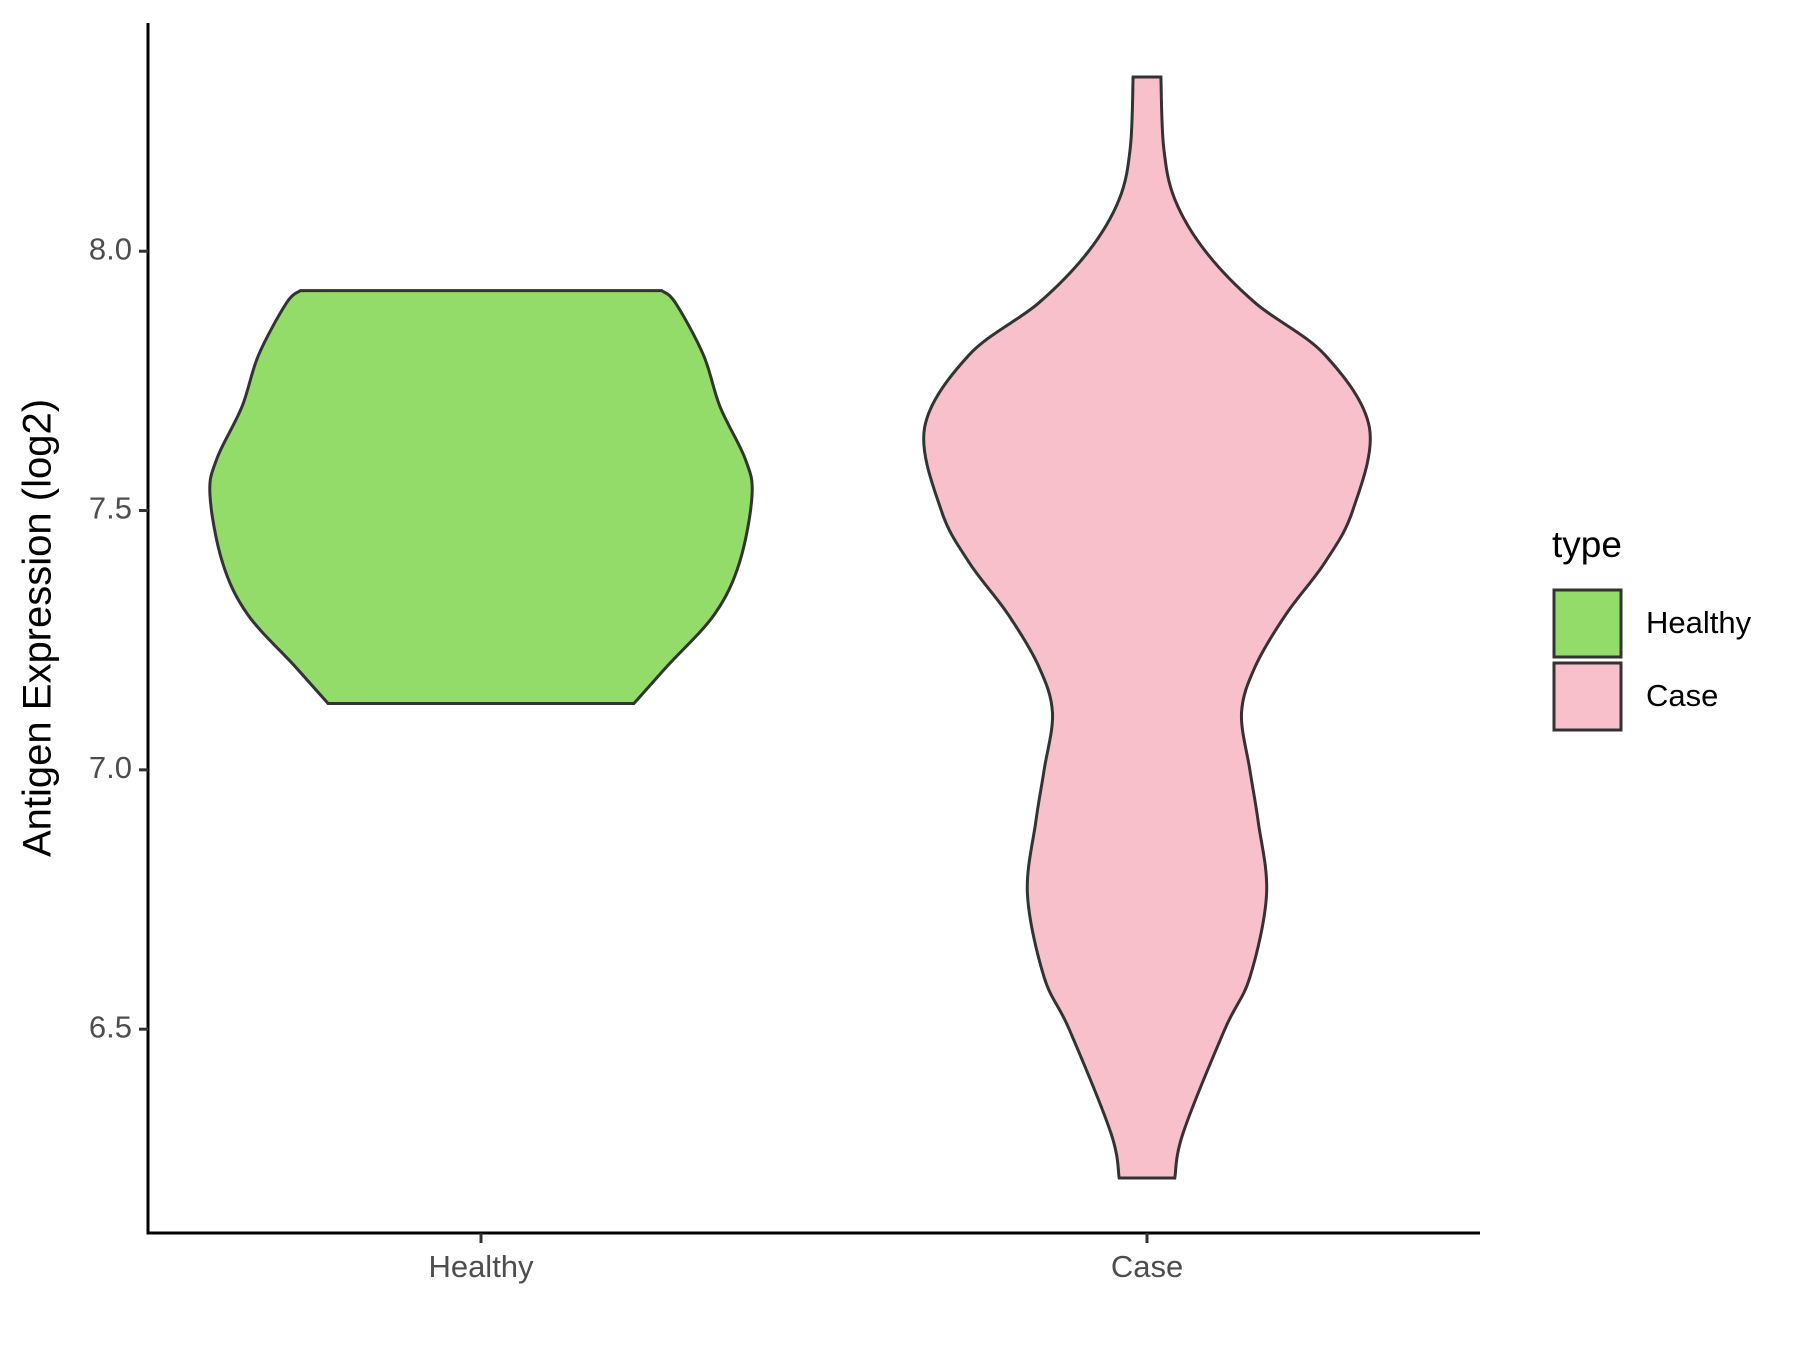 Image resolution: width=1800 pixels, height=1350 pixels. What do you see at coordinates (110, 1026) in the screenshot?
I see `y-tick-label: 6.5` at bounding box center [110, 1026].